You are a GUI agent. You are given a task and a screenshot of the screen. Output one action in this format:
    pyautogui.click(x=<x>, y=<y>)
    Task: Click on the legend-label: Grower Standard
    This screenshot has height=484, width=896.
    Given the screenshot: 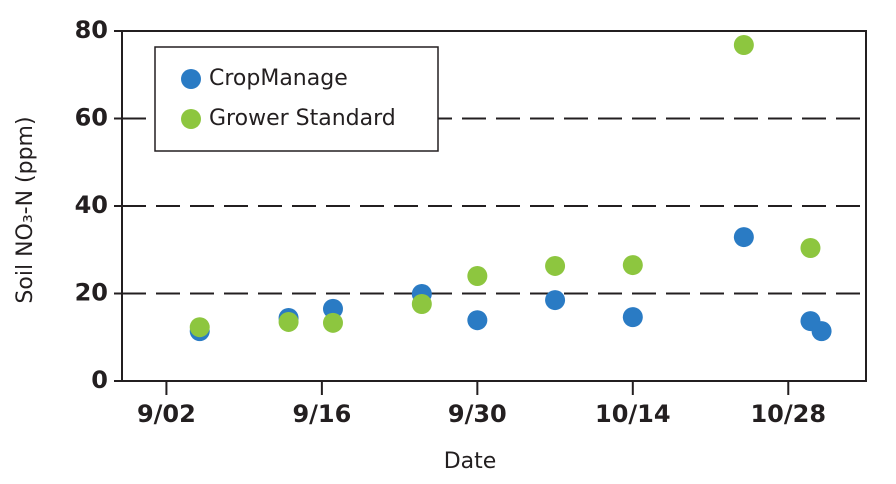 What is the action you would take?
    pyautogui.click(x=302, y=118)
    